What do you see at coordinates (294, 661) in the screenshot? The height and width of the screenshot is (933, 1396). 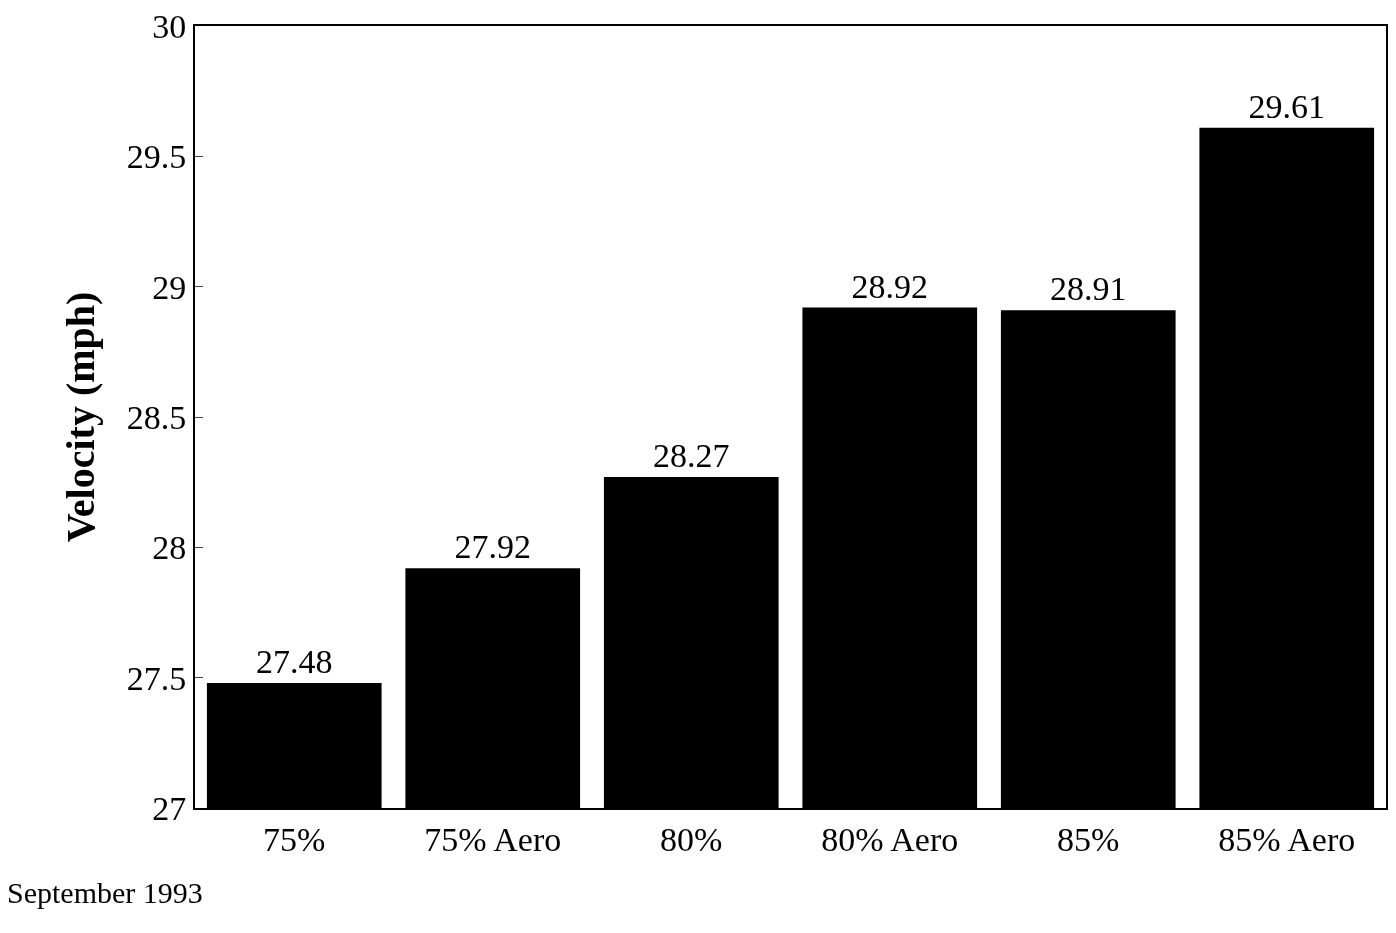 I see `data-label: 27.48` at bounding box center [294, 661].